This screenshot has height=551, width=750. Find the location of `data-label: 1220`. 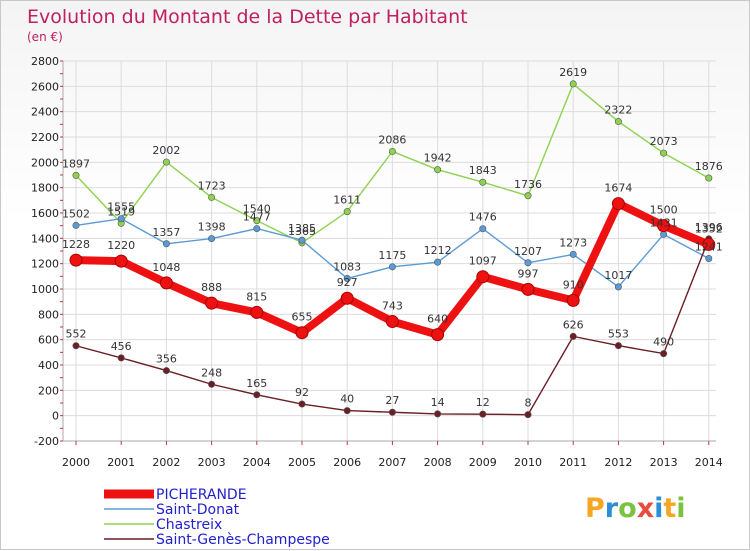

data-label: 1220 is located at coordinates (121, 245).